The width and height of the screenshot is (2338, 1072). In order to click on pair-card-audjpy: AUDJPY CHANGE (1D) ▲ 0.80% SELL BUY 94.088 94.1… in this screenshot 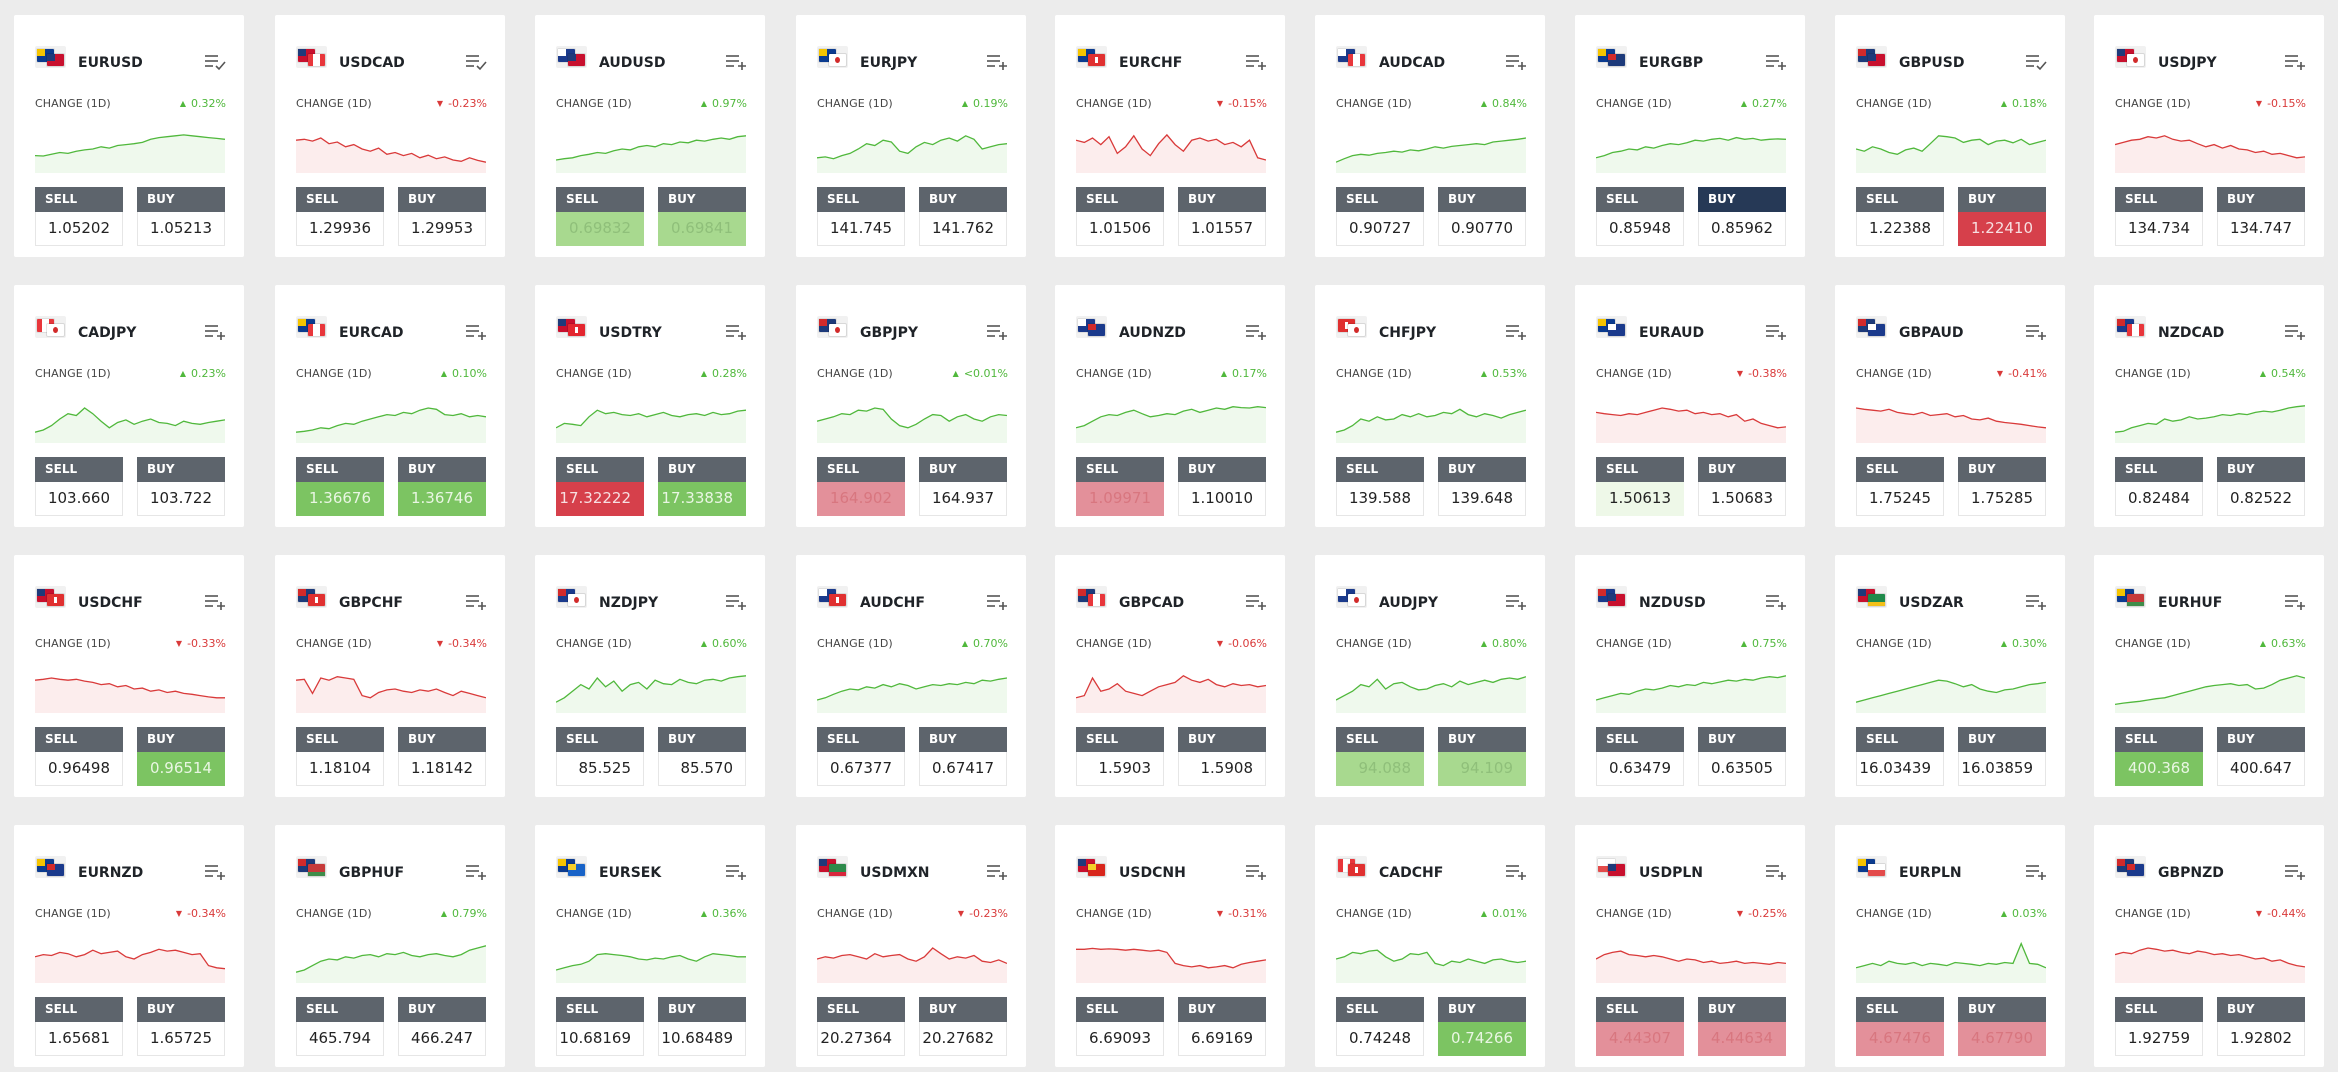, I will do `click(1430, 676)`.